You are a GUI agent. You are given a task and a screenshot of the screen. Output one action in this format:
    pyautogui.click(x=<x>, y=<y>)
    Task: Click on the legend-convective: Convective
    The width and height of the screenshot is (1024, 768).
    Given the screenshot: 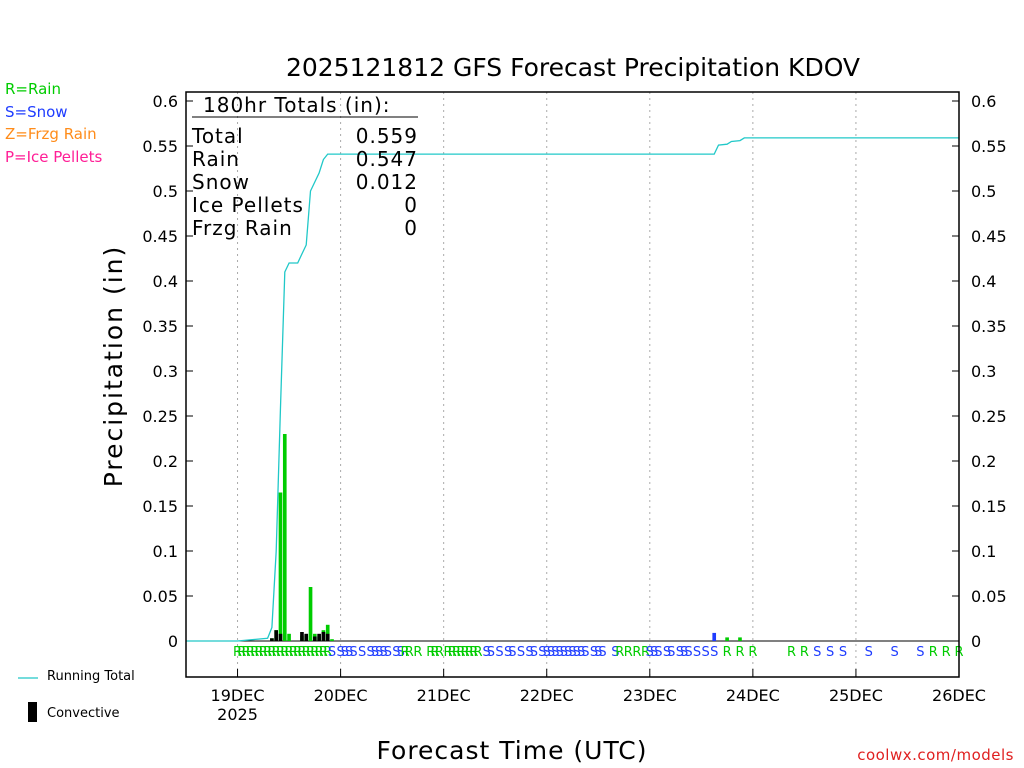 What is the action you would take?
    pyautogui.click(x=83, y=713)
    